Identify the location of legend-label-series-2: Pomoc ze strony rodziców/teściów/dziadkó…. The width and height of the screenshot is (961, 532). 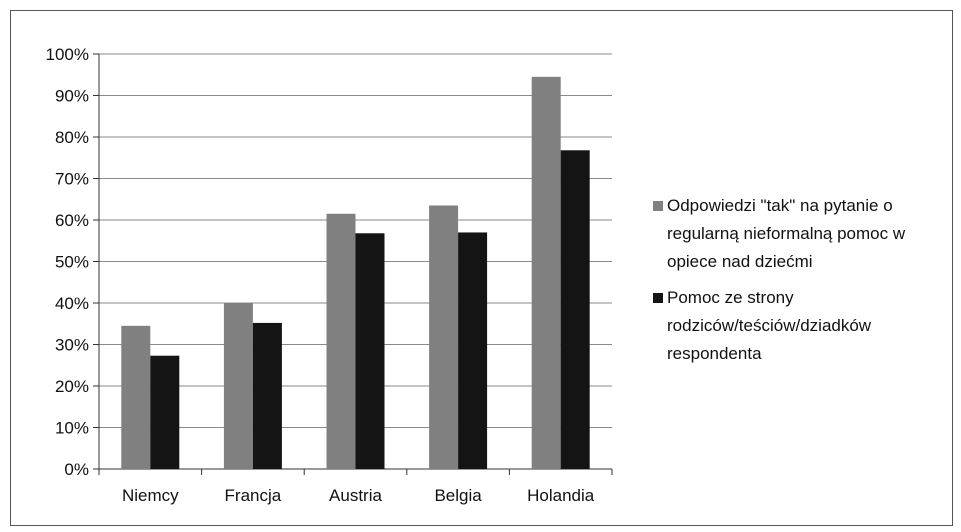
(769, 325).